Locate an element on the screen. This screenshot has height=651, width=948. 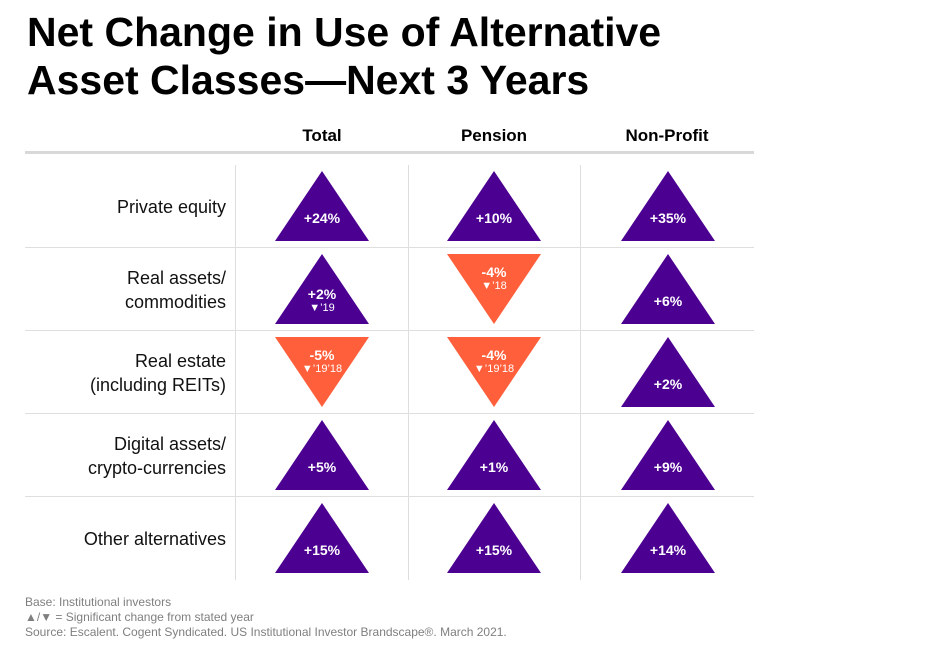
change-value: -5% is located at coordinates (322, 355).